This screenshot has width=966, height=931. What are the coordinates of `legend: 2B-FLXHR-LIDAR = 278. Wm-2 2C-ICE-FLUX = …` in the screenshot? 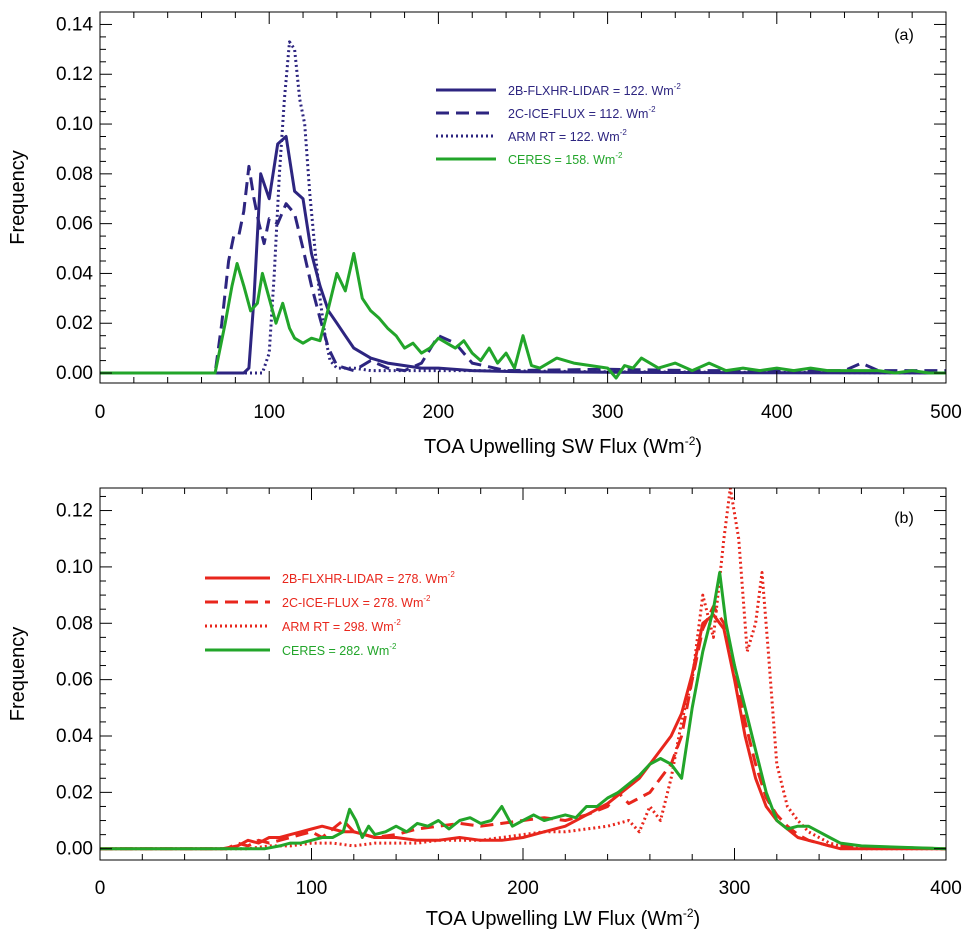 It's located at (330, 614).